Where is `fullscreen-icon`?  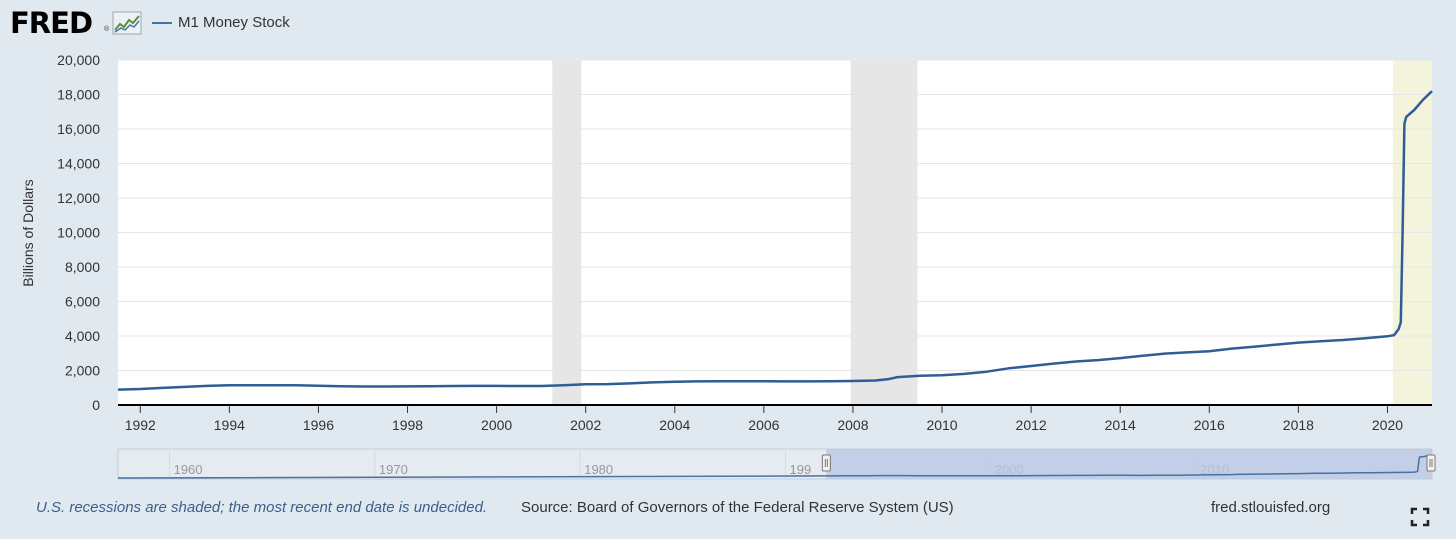 fullscreen-icon is located at coordinates (1420, 517).